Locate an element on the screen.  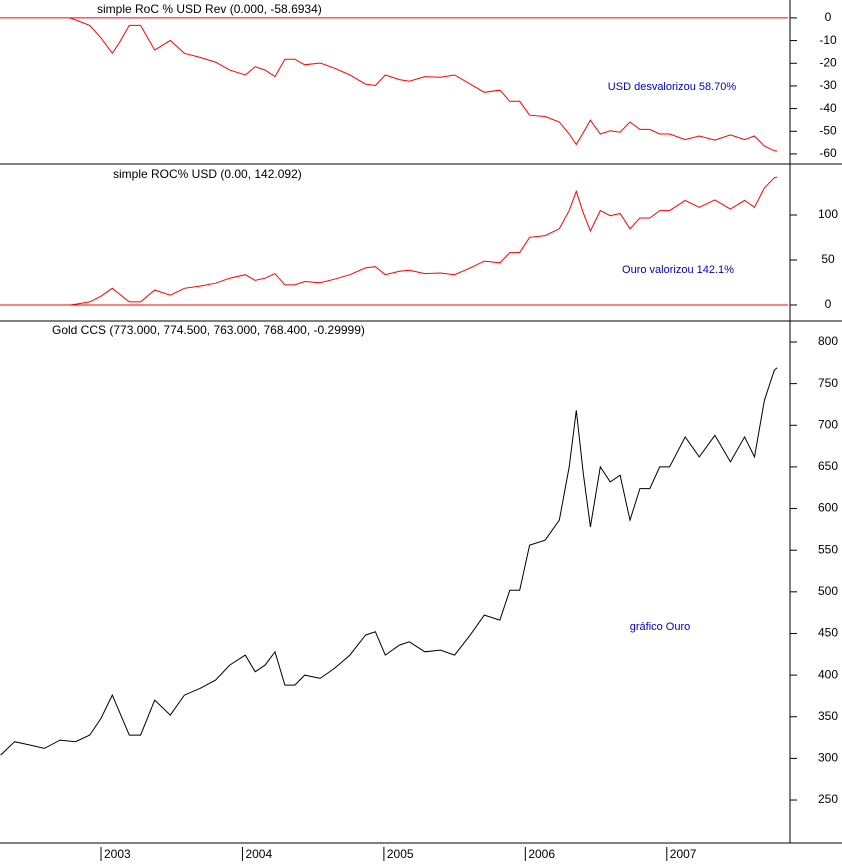
y-tick-label: 400 is located at coordinates (828, 674).